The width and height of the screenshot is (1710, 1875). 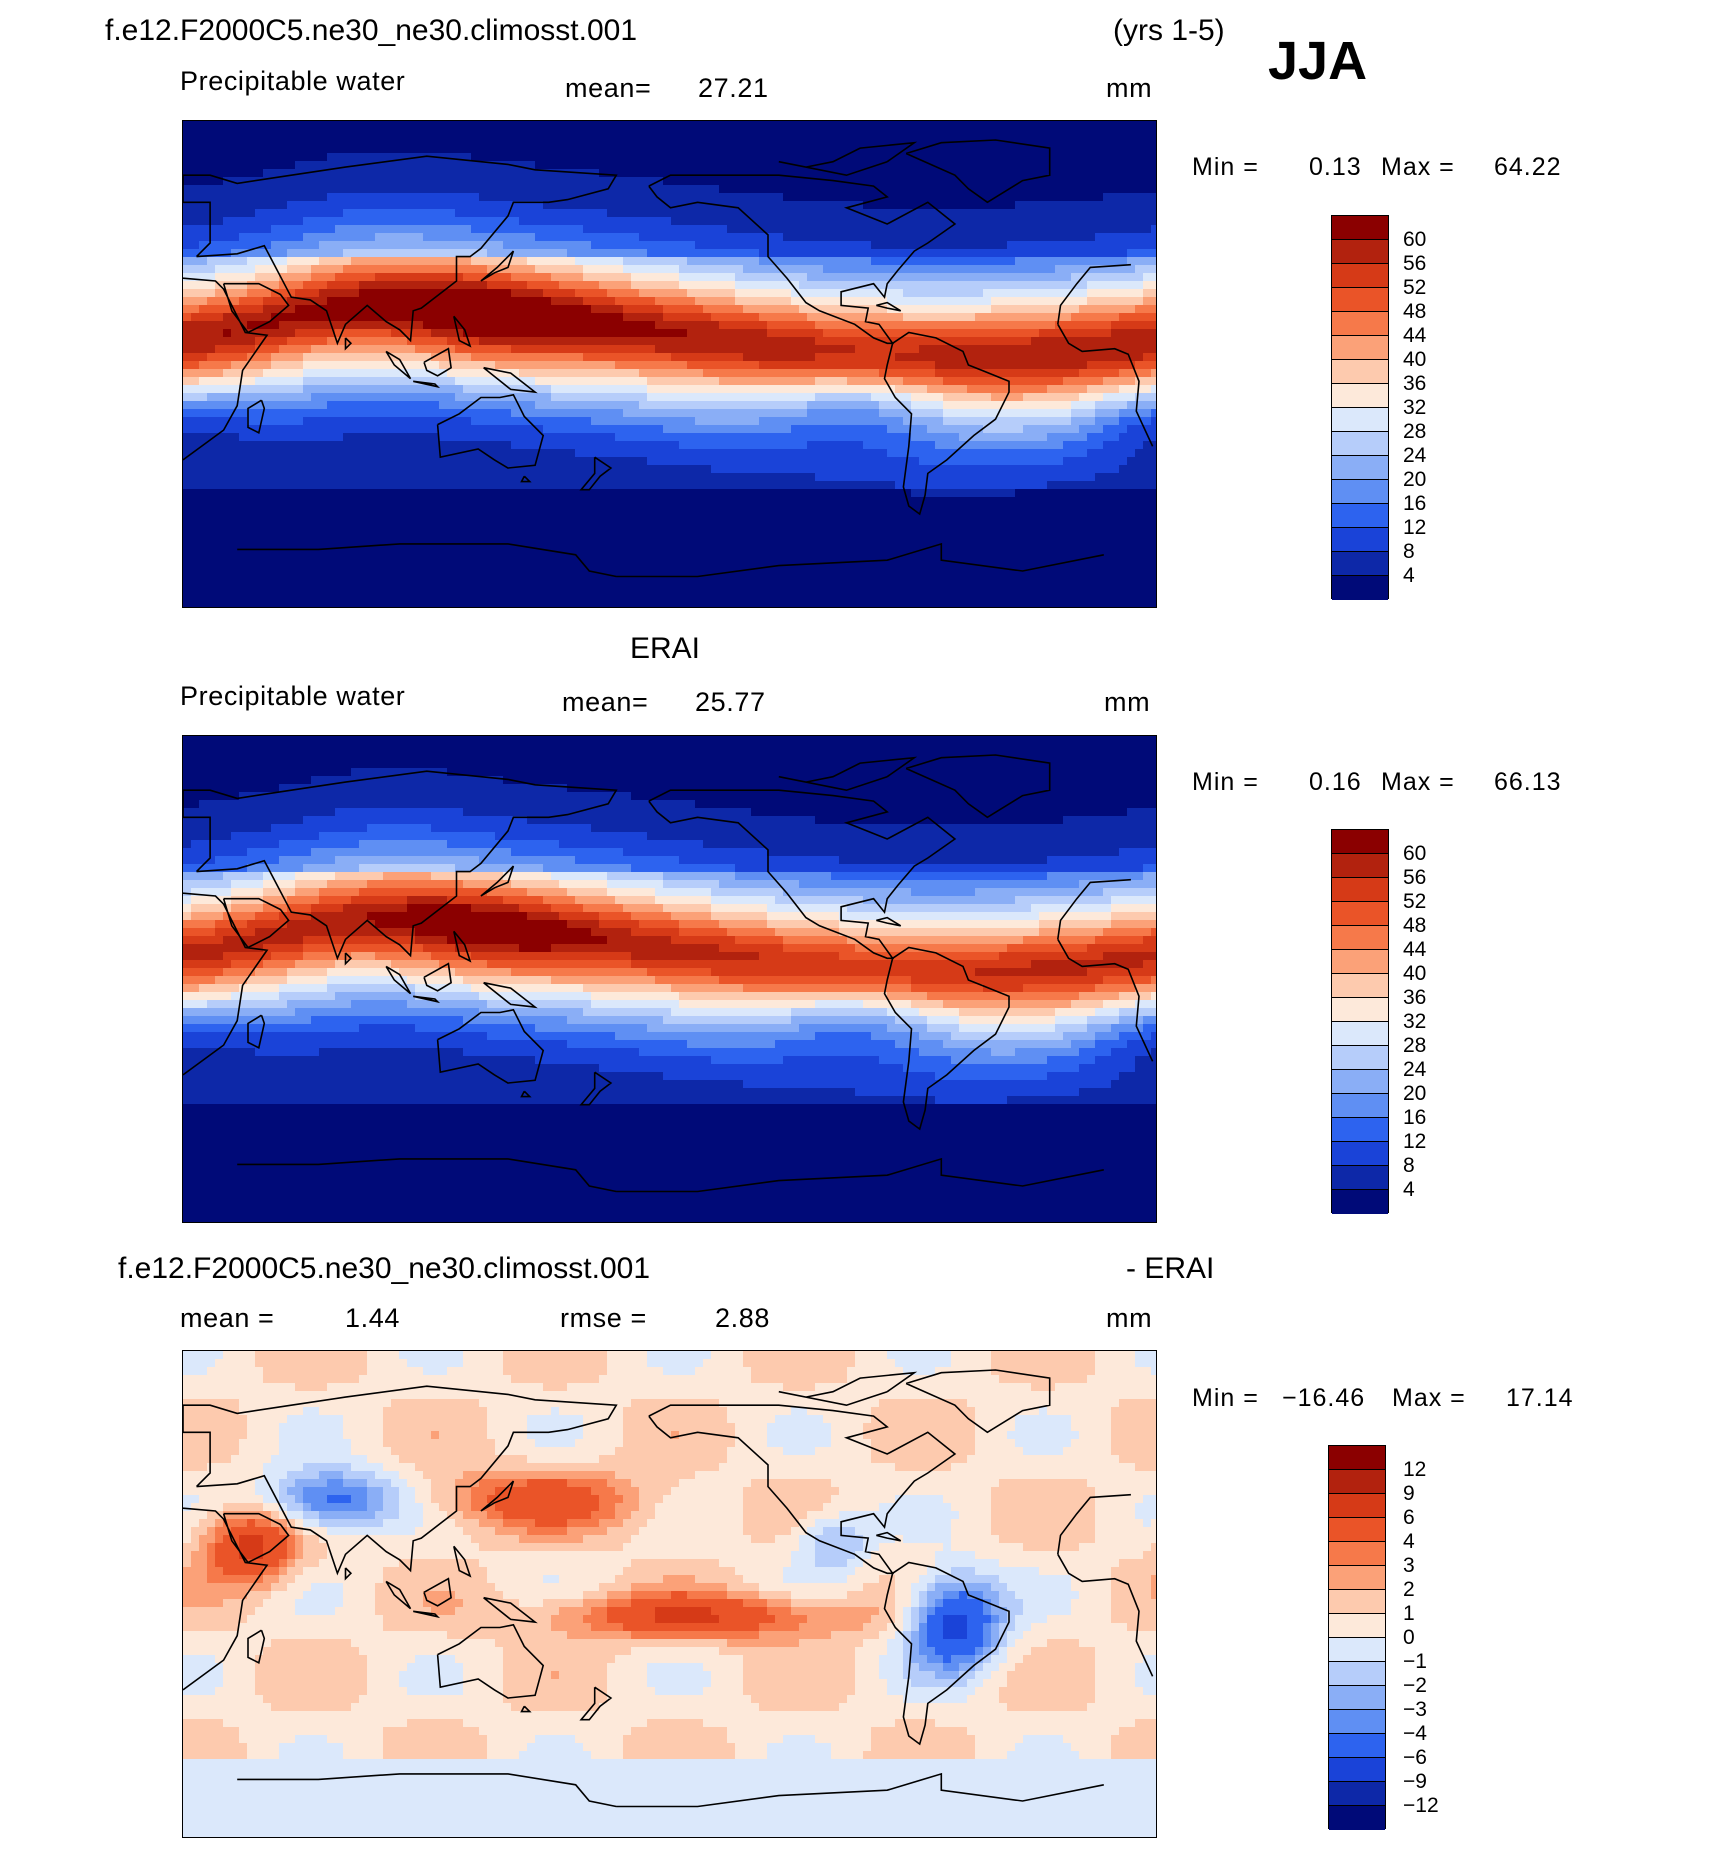 What do you see at coordinates (1528, 167) in the screenshot?
I see `panel1-max-value: 64.22` at bounding box center [1528, 167].